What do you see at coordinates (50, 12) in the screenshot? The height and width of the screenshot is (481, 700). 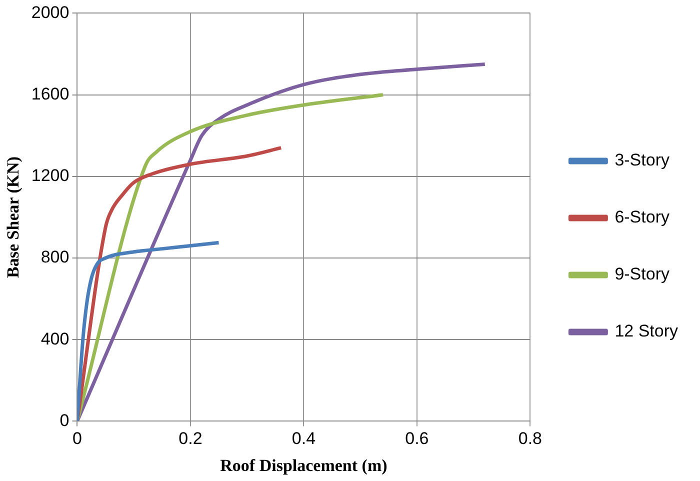 I see `y-tick-label: 2000` at bounding box center [50, 12].